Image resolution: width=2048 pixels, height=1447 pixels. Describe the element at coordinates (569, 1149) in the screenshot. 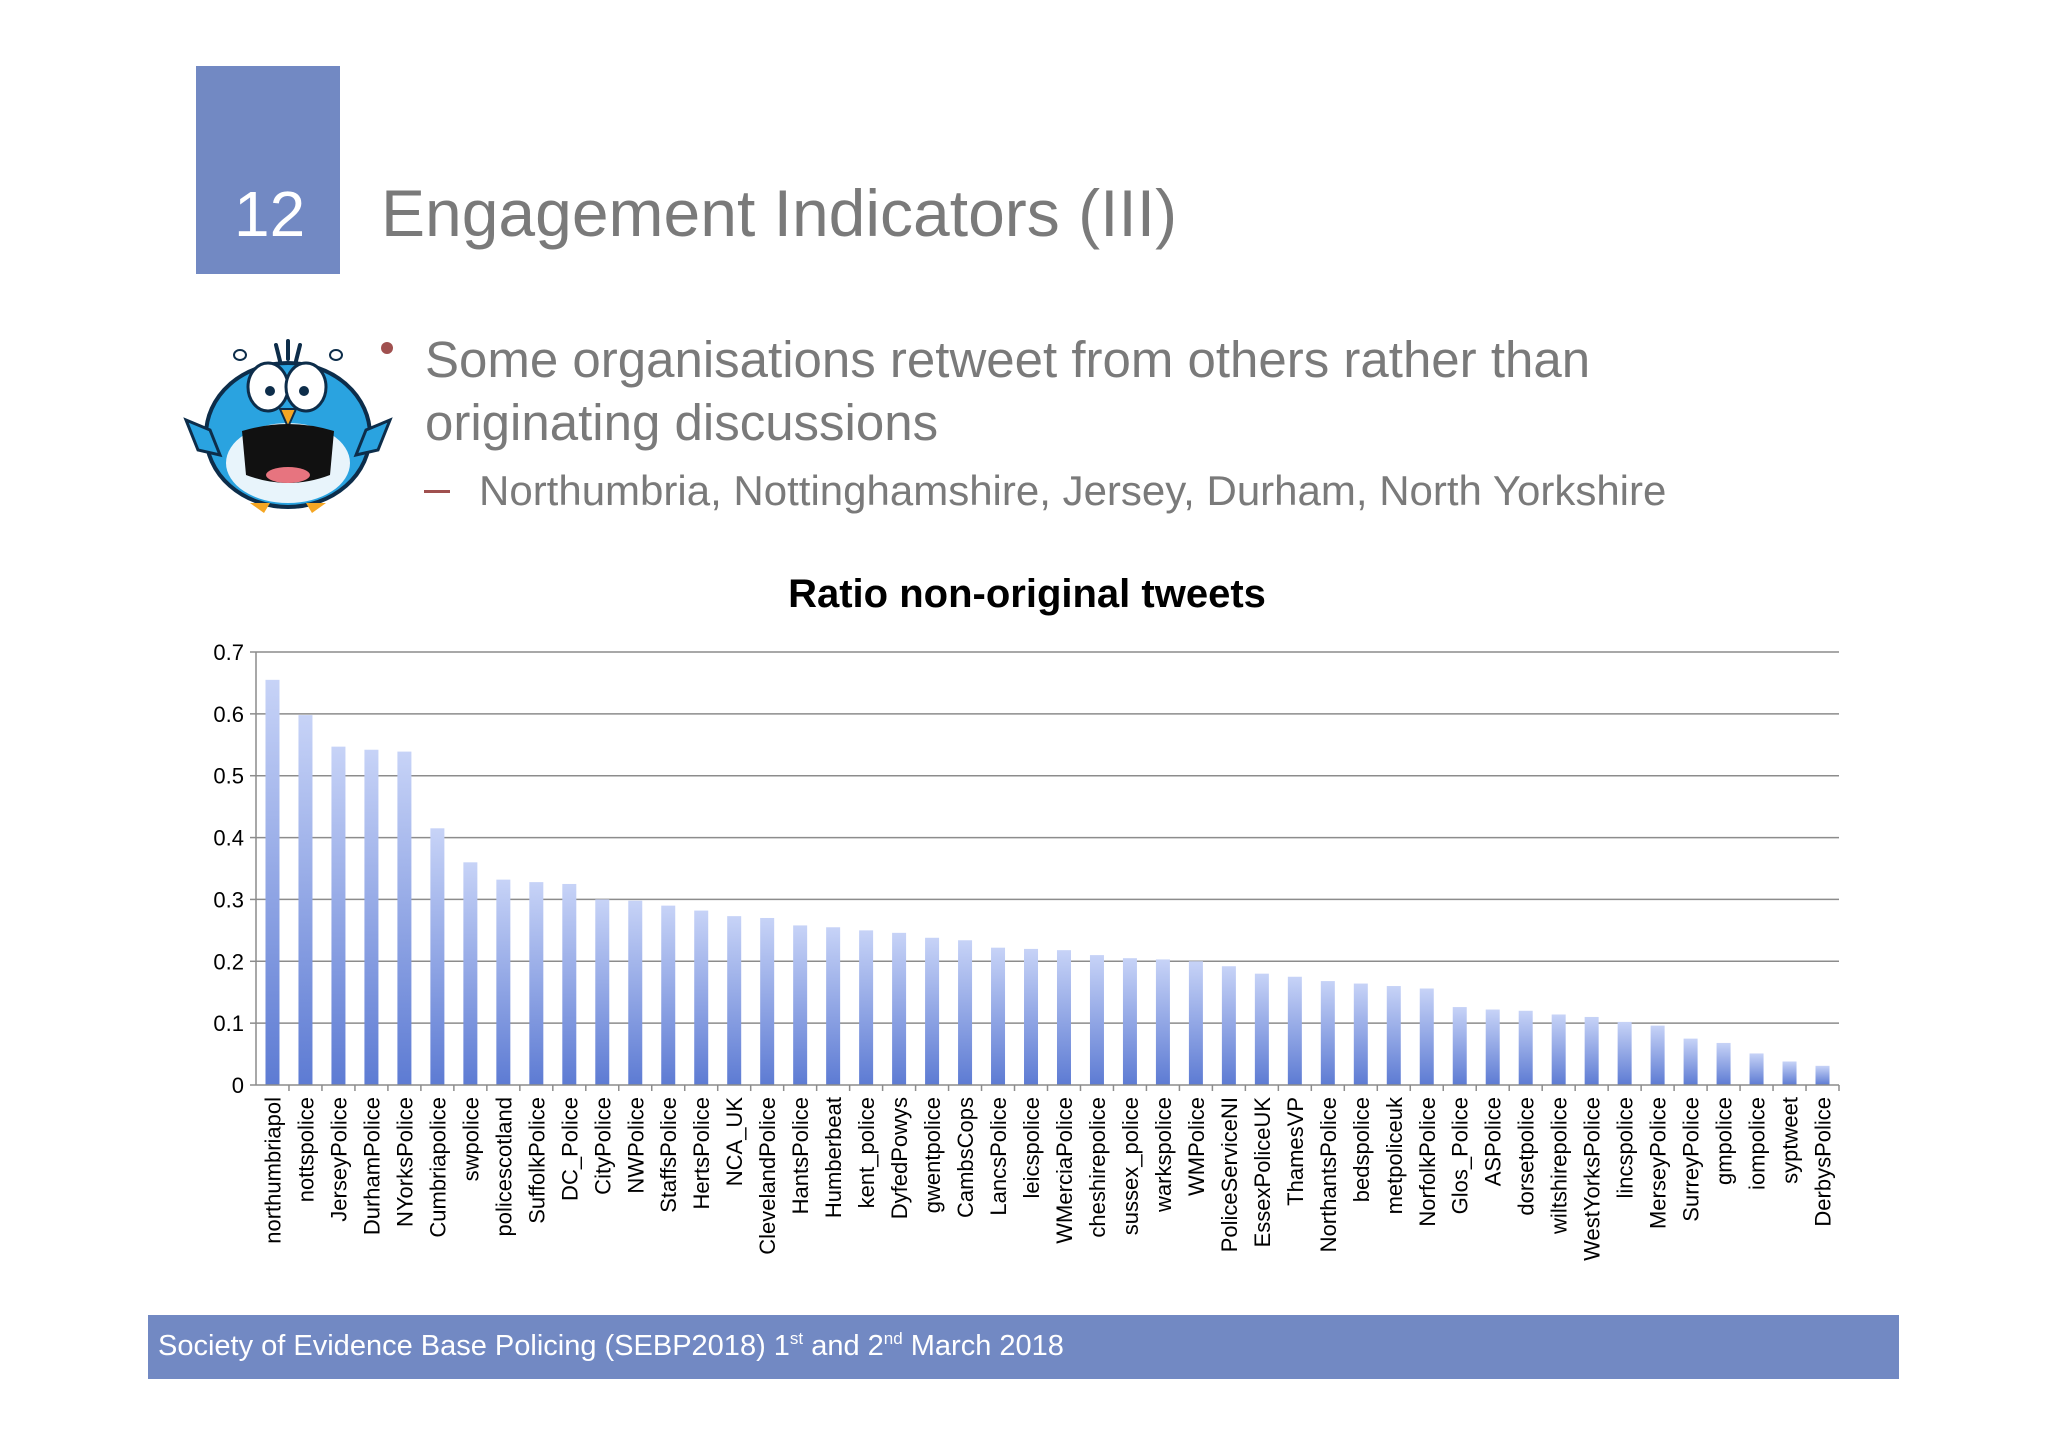

I see `x-tick-label: DC_Police` at that location.